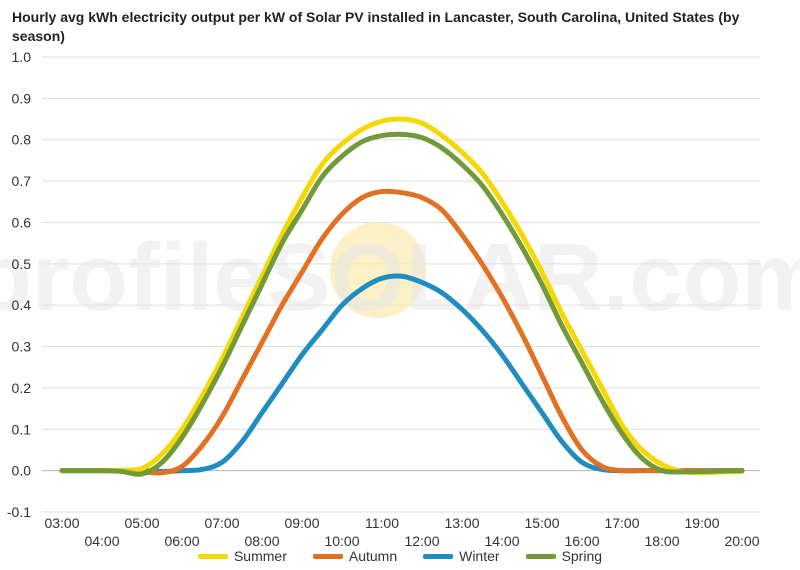 The height and width of the screenshot is (570, 800). I want to click on x-tick-label: 18:00, so click(661, 541).